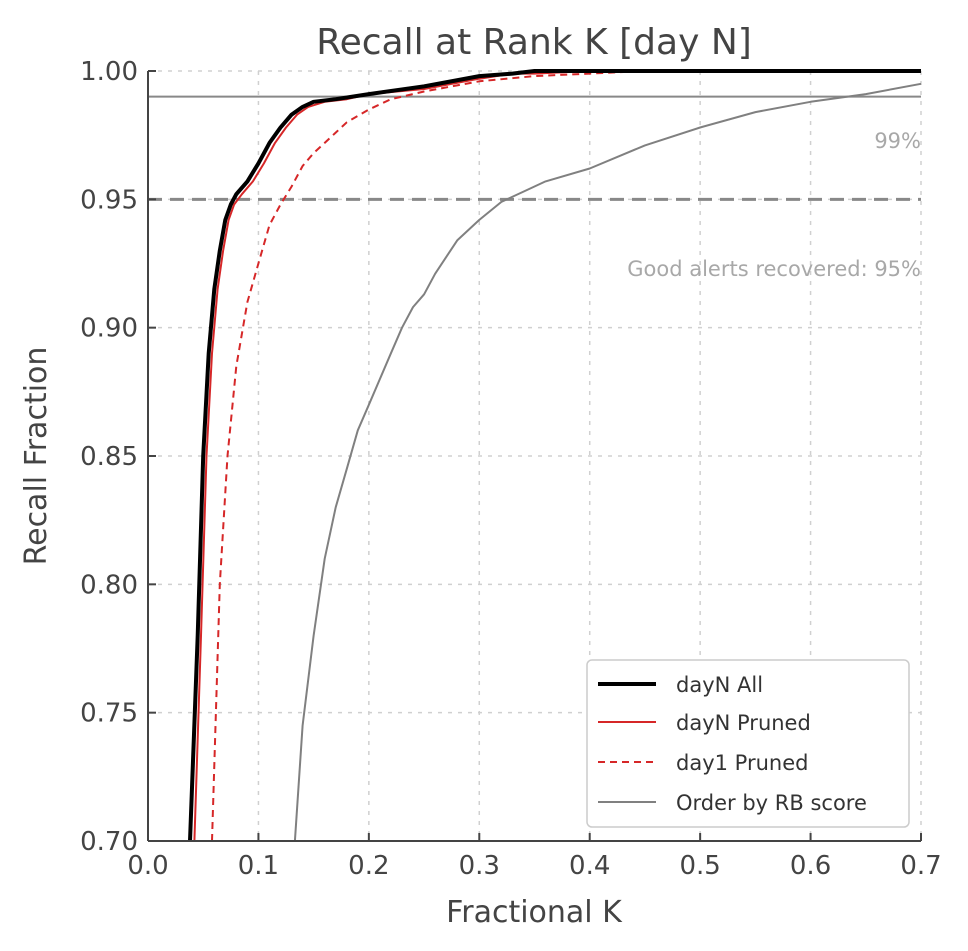 This screenshot has height=951, width=968. What do you see at coordinates (36, 456) in the screenshot?
I see `y-axis-label: Recall Fraction` at bounding box center [36, 456].